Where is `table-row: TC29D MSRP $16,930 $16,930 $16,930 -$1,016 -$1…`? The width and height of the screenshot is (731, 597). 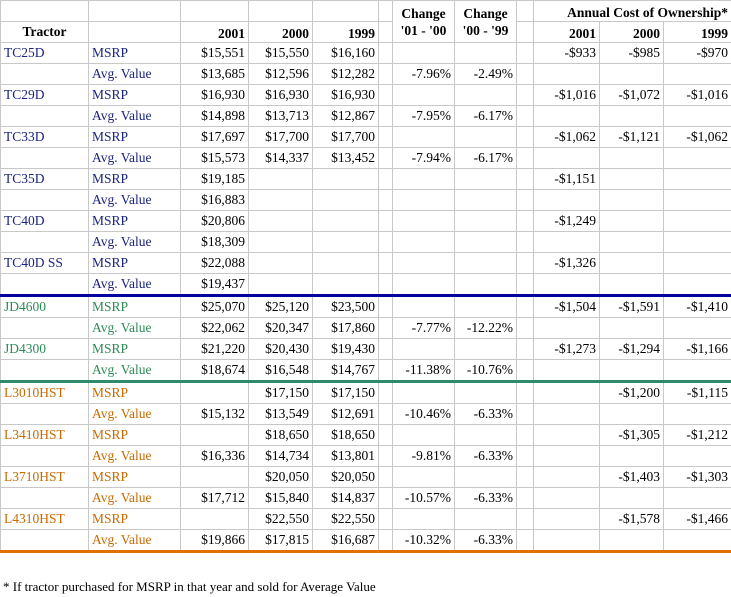 table-row: TC29D MSRP $16,930 $16,930 $16,930 -$1,016 -$1… is located at coordinates (365, 95).